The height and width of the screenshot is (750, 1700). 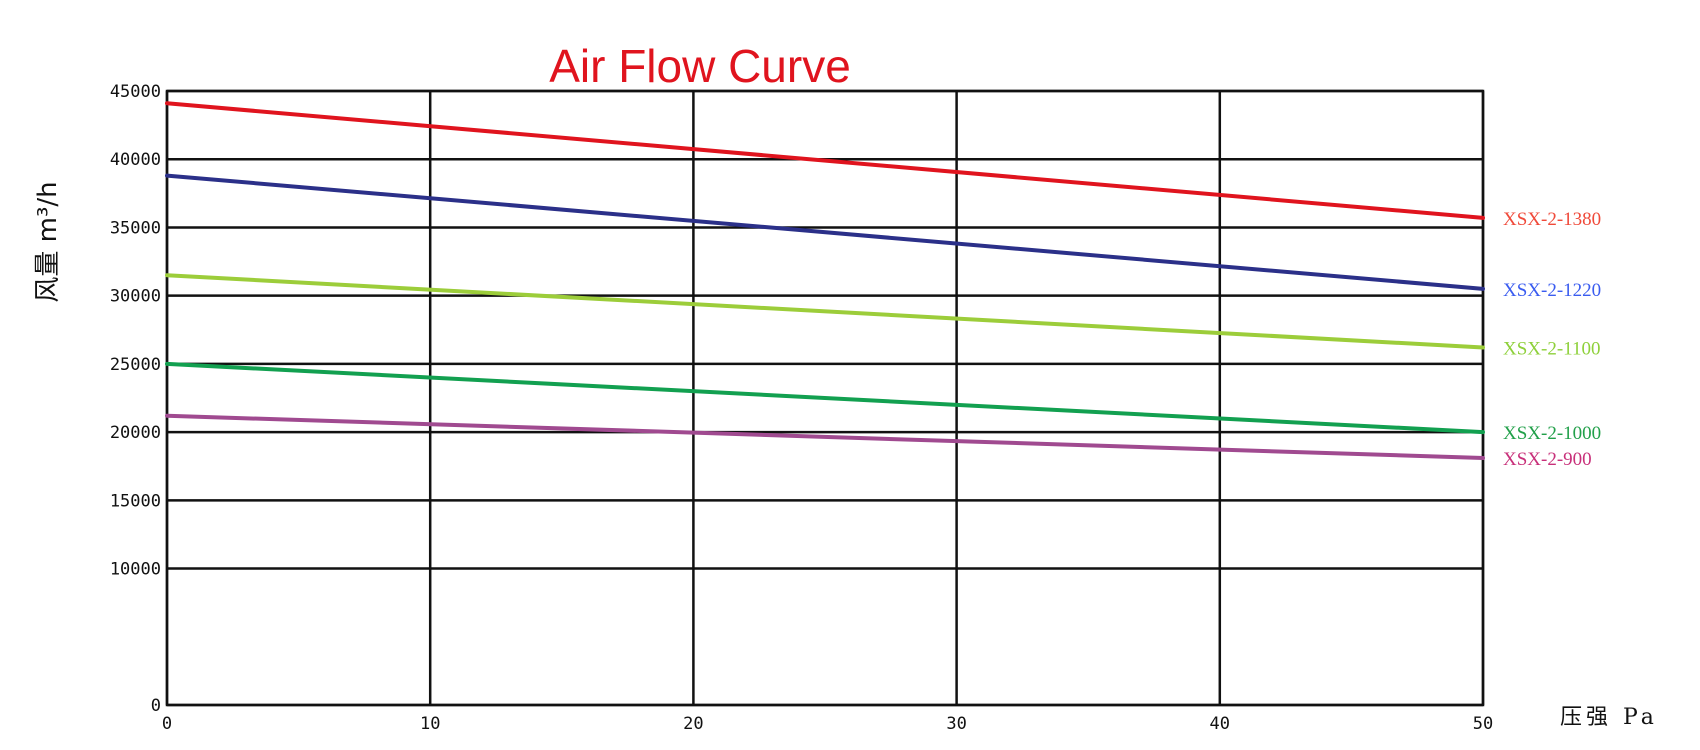 I want to click on y-axis-label: 风量 m³/h, so click(x=48, y=241).